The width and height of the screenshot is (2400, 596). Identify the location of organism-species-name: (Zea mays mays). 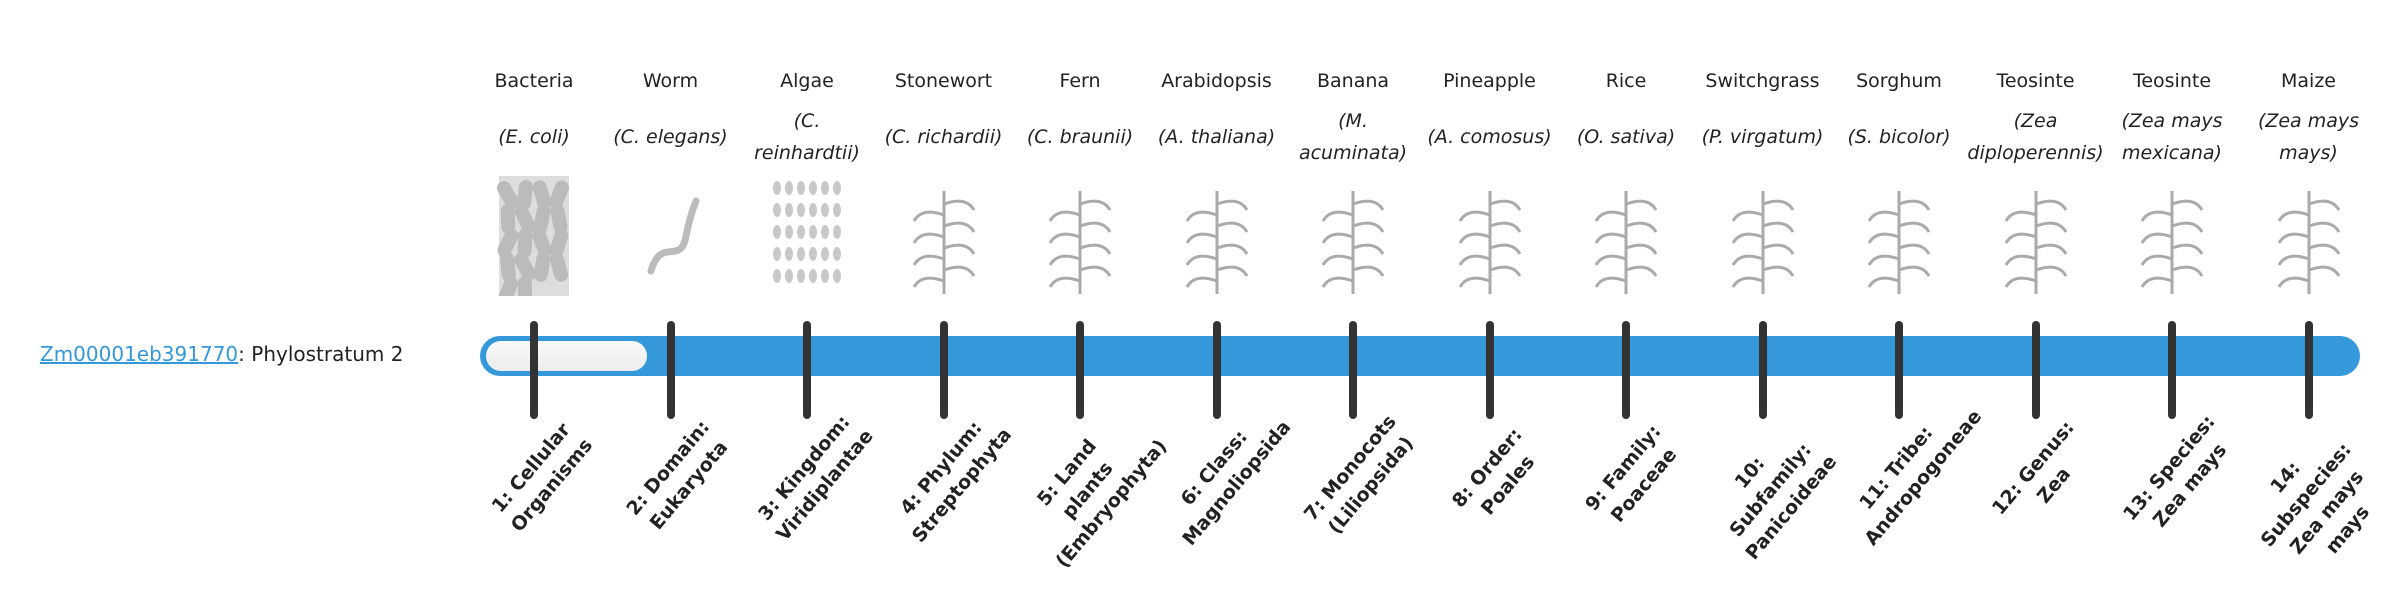
(2309, 137).